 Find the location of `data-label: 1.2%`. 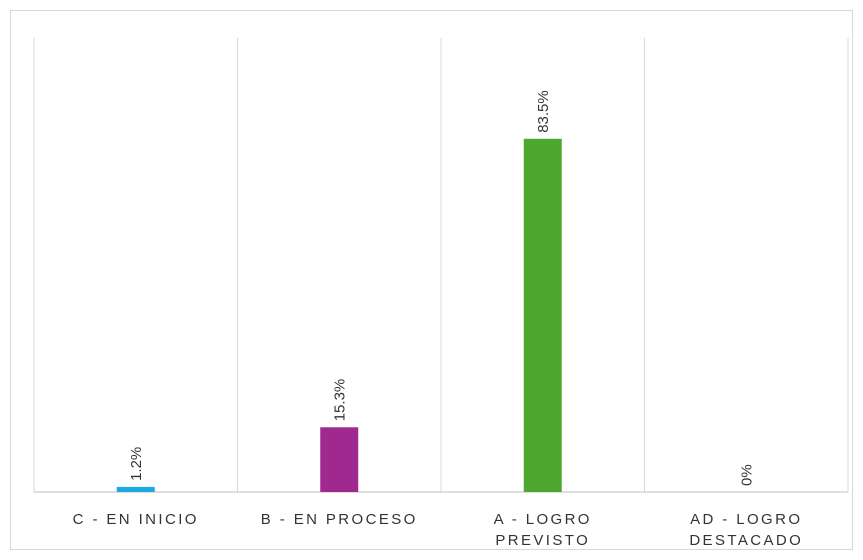

data-label: 1.2% is located at coordinates (136, 464).